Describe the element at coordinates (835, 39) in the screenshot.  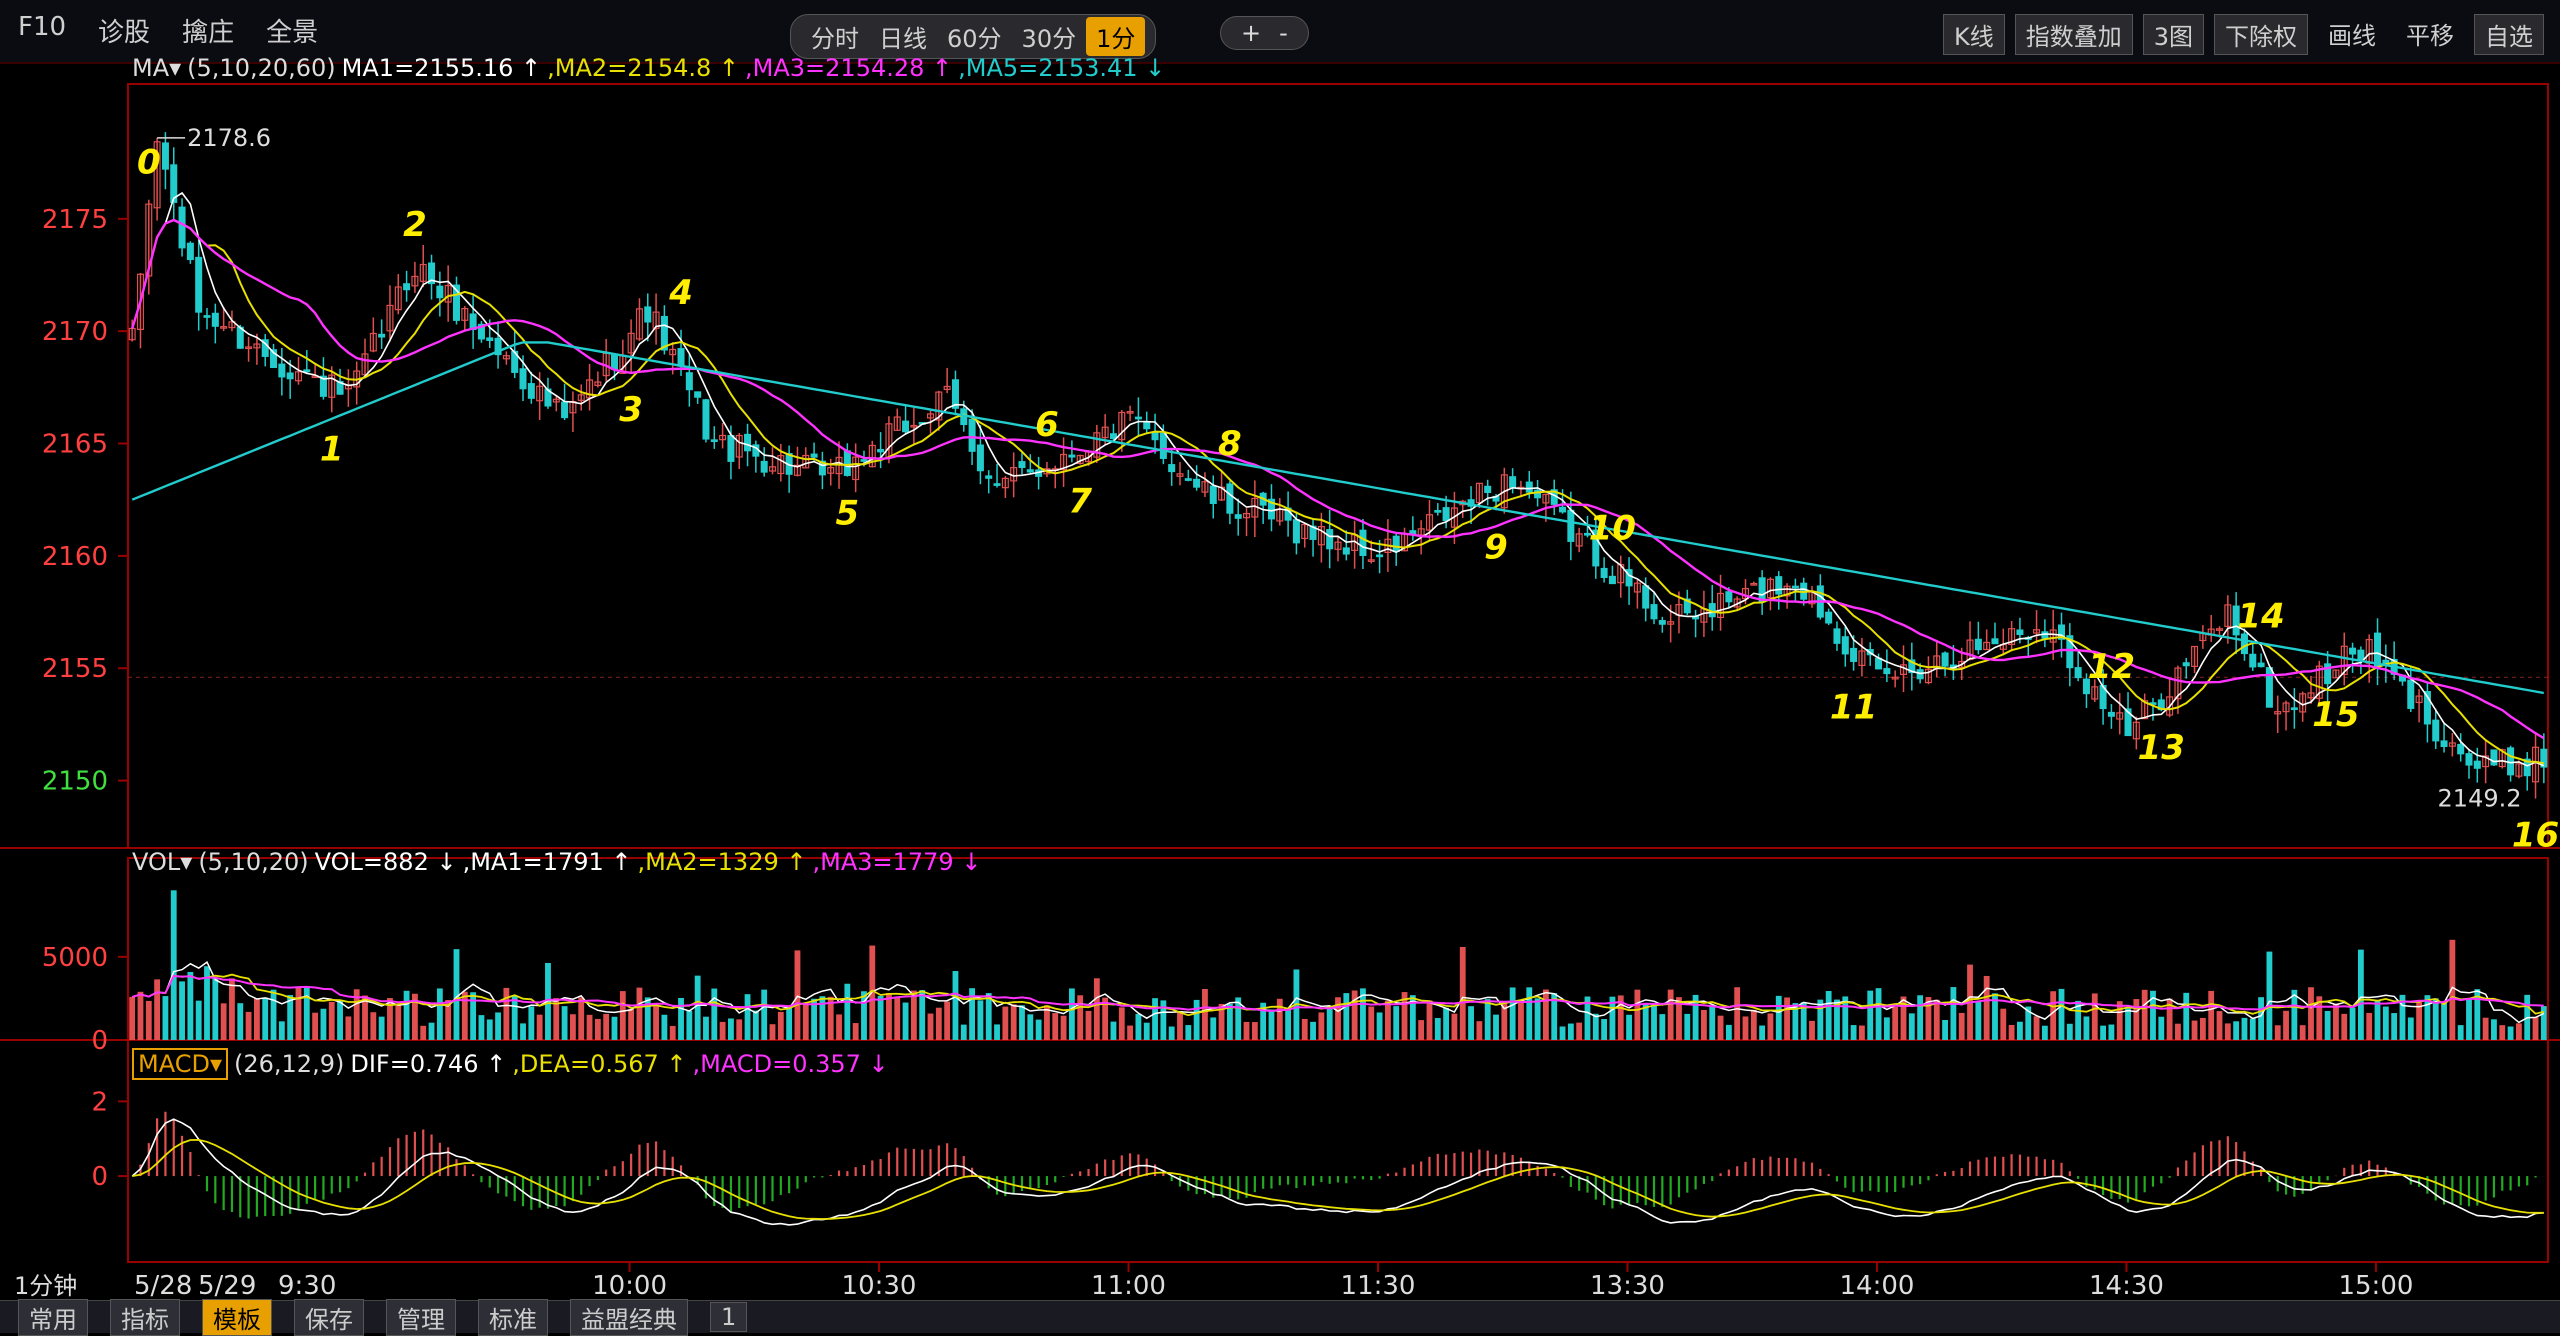
I see `period-tab-0: 分时` at that location.